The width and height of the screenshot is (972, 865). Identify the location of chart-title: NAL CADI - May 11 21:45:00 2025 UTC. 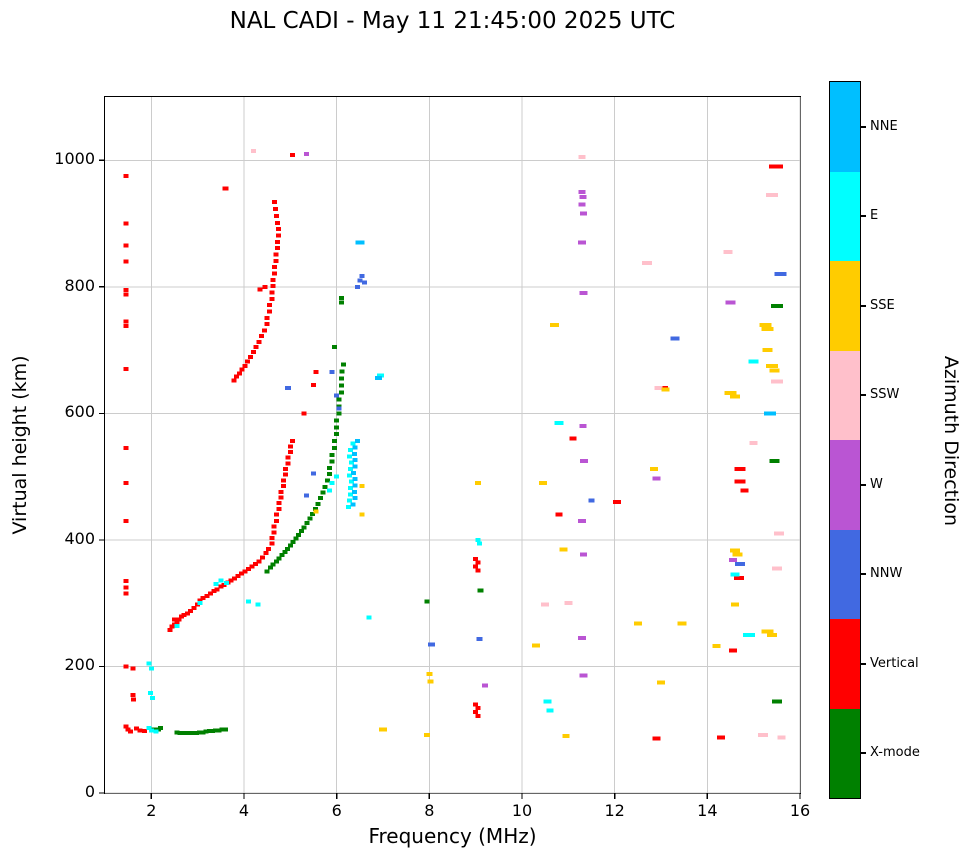
(452, 21).